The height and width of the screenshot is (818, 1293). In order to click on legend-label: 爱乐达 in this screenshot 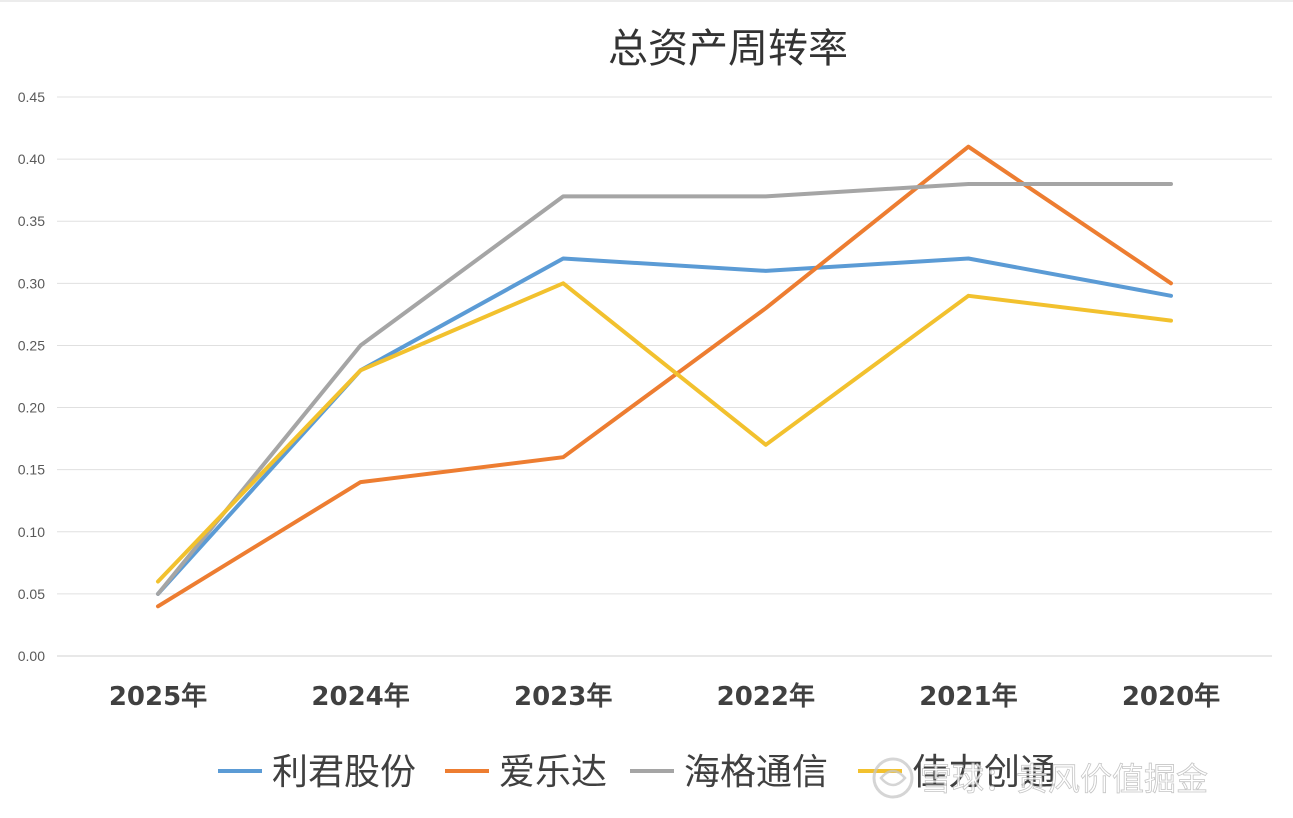, I will do `click(553, 772)`.